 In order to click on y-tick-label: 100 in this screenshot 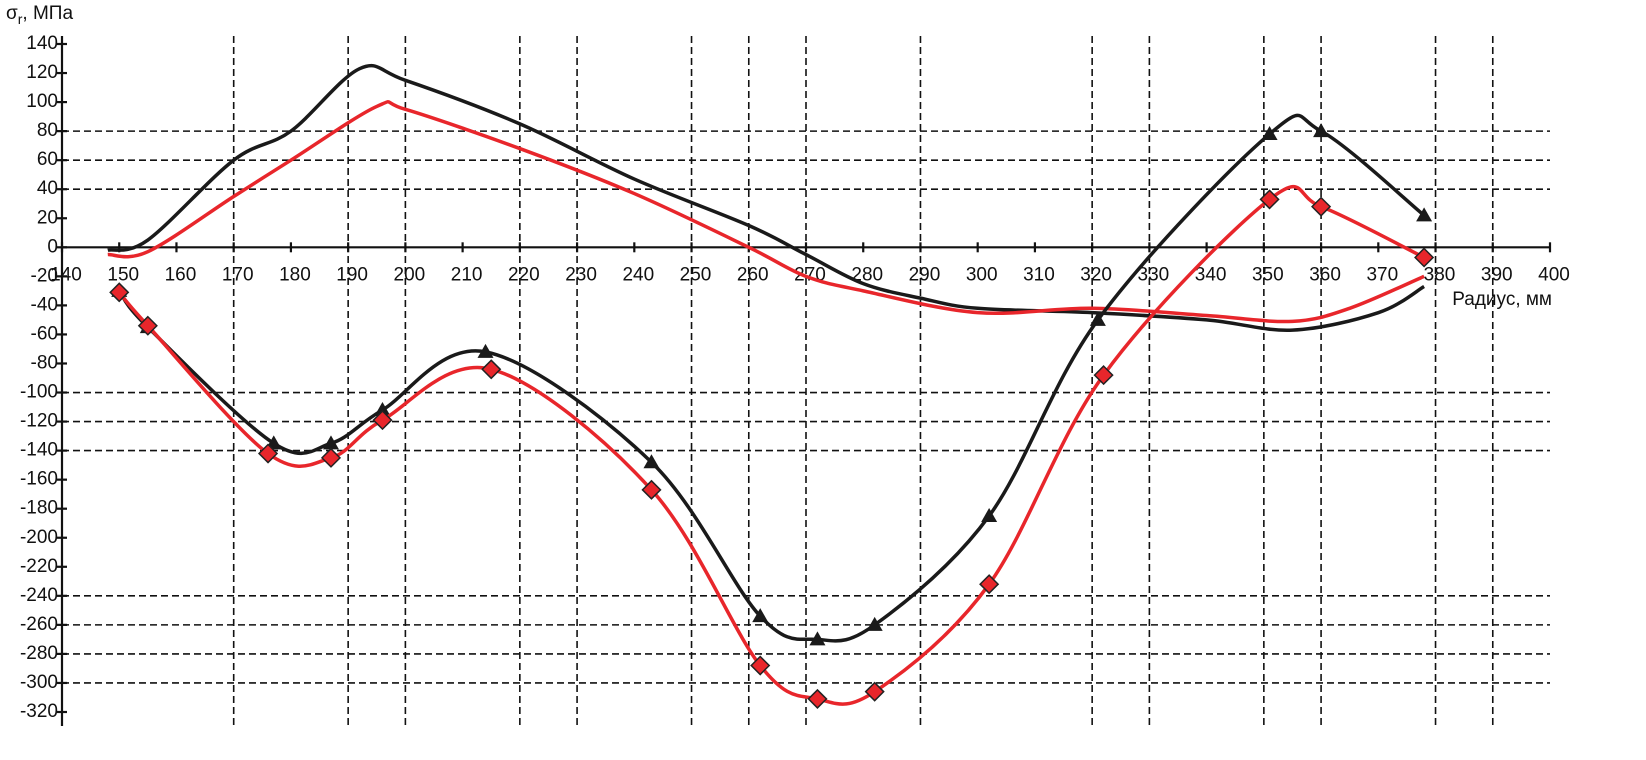, I will do `click(42, 101)`.